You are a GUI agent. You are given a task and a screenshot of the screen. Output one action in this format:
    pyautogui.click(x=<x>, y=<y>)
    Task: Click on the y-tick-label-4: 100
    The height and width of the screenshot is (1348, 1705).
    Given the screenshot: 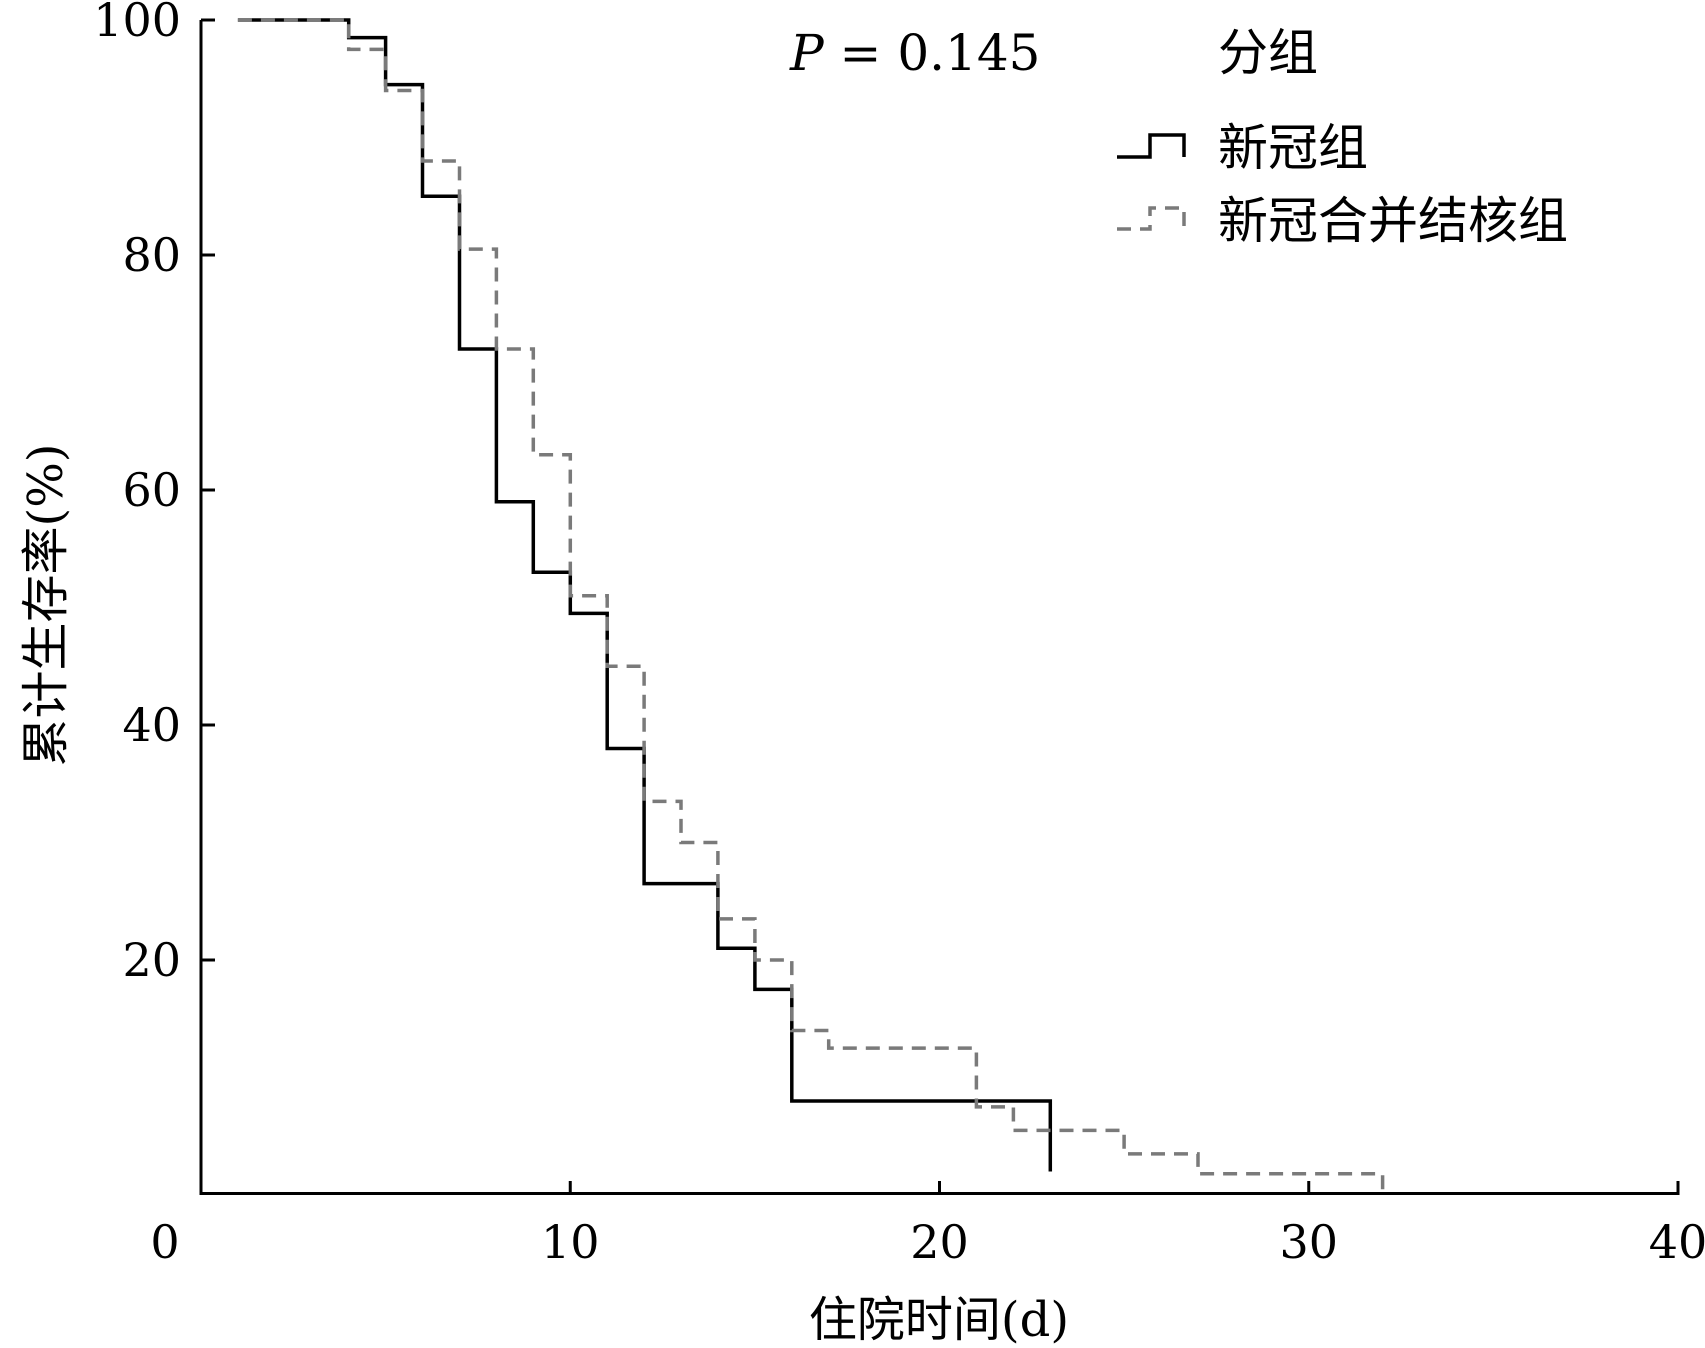 What is the action you would take?
    pyautogui.click(x=137, y=23)
    